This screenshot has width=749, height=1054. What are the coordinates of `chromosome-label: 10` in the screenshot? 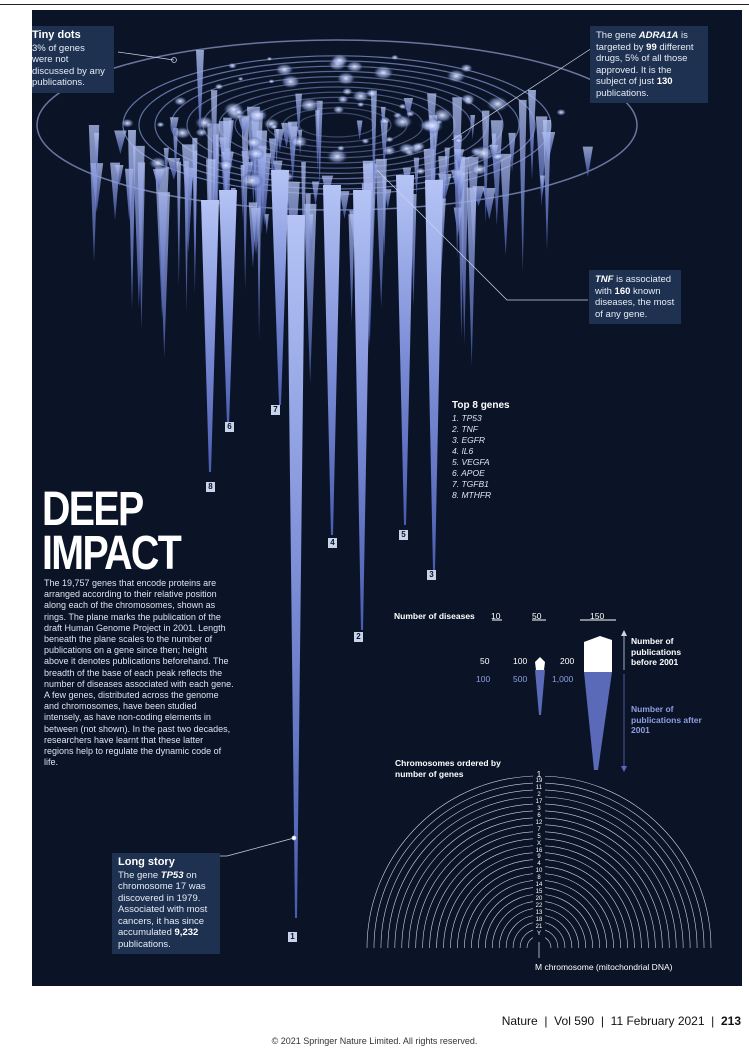 It's located at (539, 872).